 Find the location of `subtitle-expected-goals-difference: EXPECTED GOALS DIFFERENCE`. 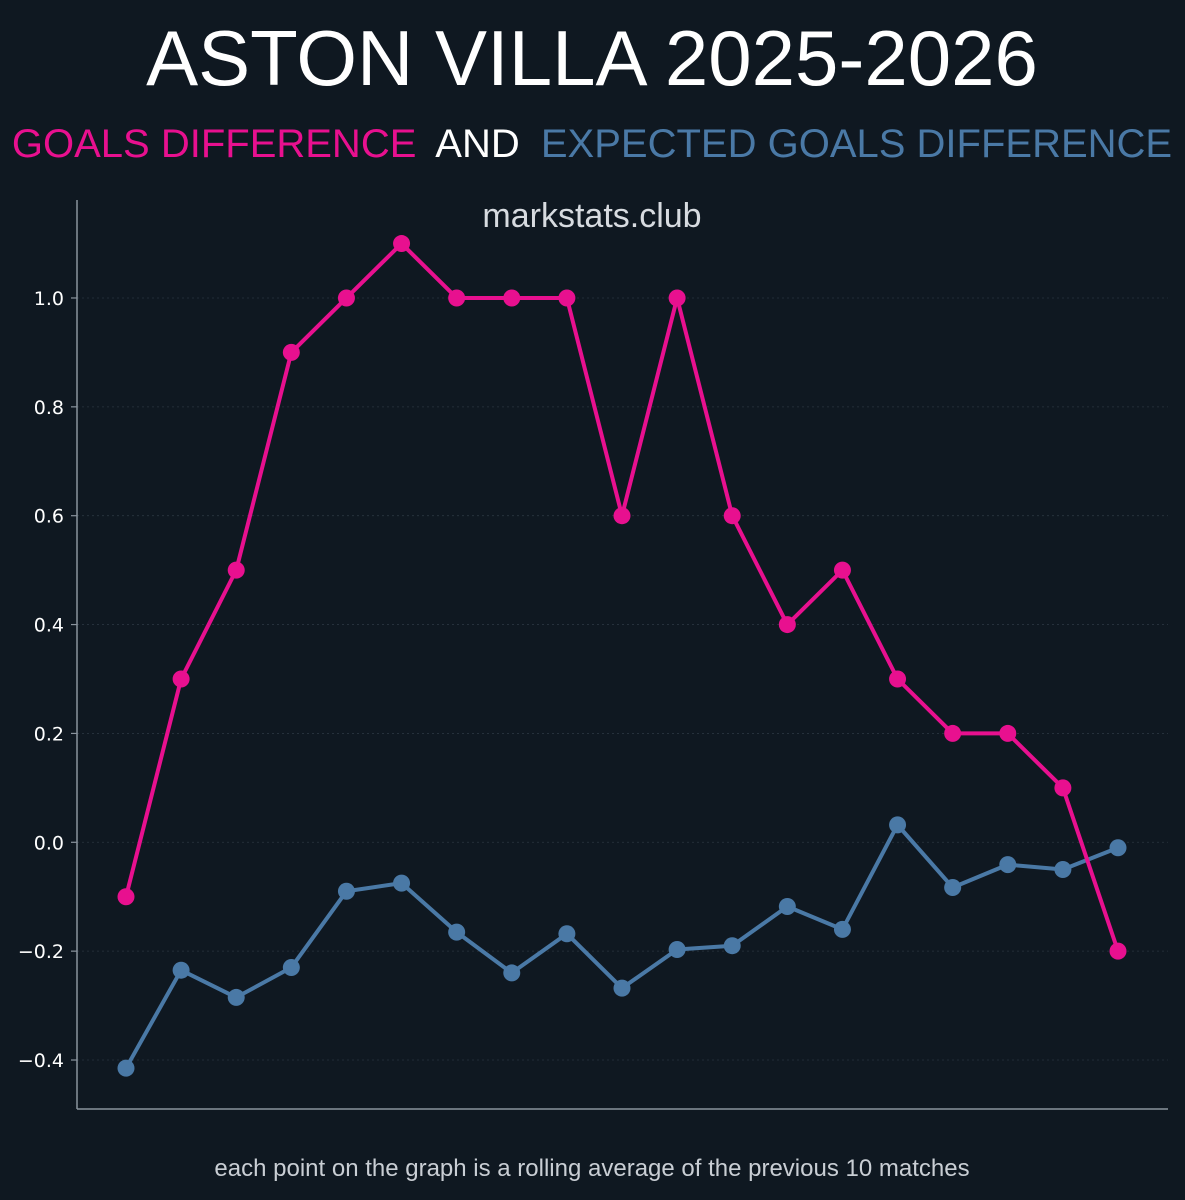

subtitle-expected-goals-difference: EXPECTED GOALS DIFFERENCE is located at coordinates (856, 144).